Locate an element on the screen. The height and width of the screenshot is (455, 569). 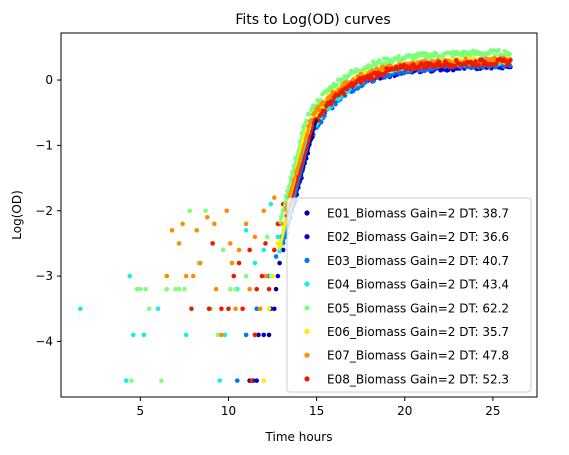
x-axis-label: Time hours is located at coordinates (299, 437).